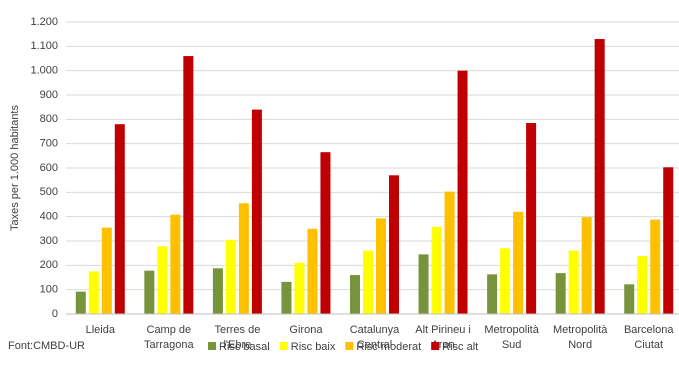 Image resolution: width=679 pixels, height=379 pixels. What do you see at coordinates (460, 347) in the screenshot?
I see `legend-label: Risc alt` at bounding box center [460, 347].